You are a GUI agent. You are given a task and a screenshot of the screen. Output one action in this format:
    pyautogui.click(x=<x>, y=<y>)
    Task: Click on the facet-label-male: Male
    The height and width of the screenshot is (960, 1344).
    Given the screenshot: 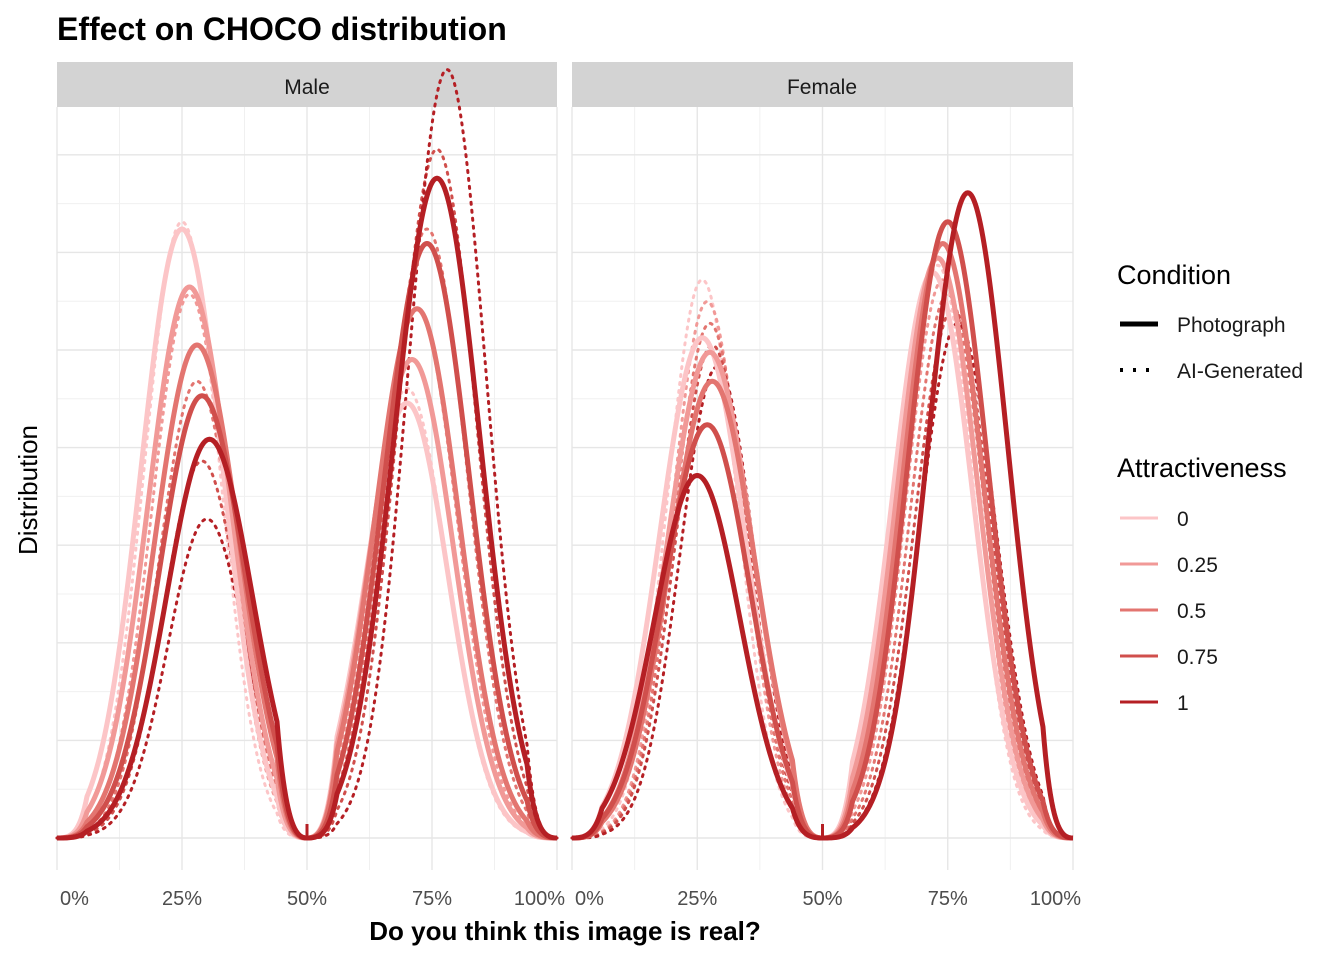 What is the action you would take?
    pyautogui.click(x=307, y=87)
    